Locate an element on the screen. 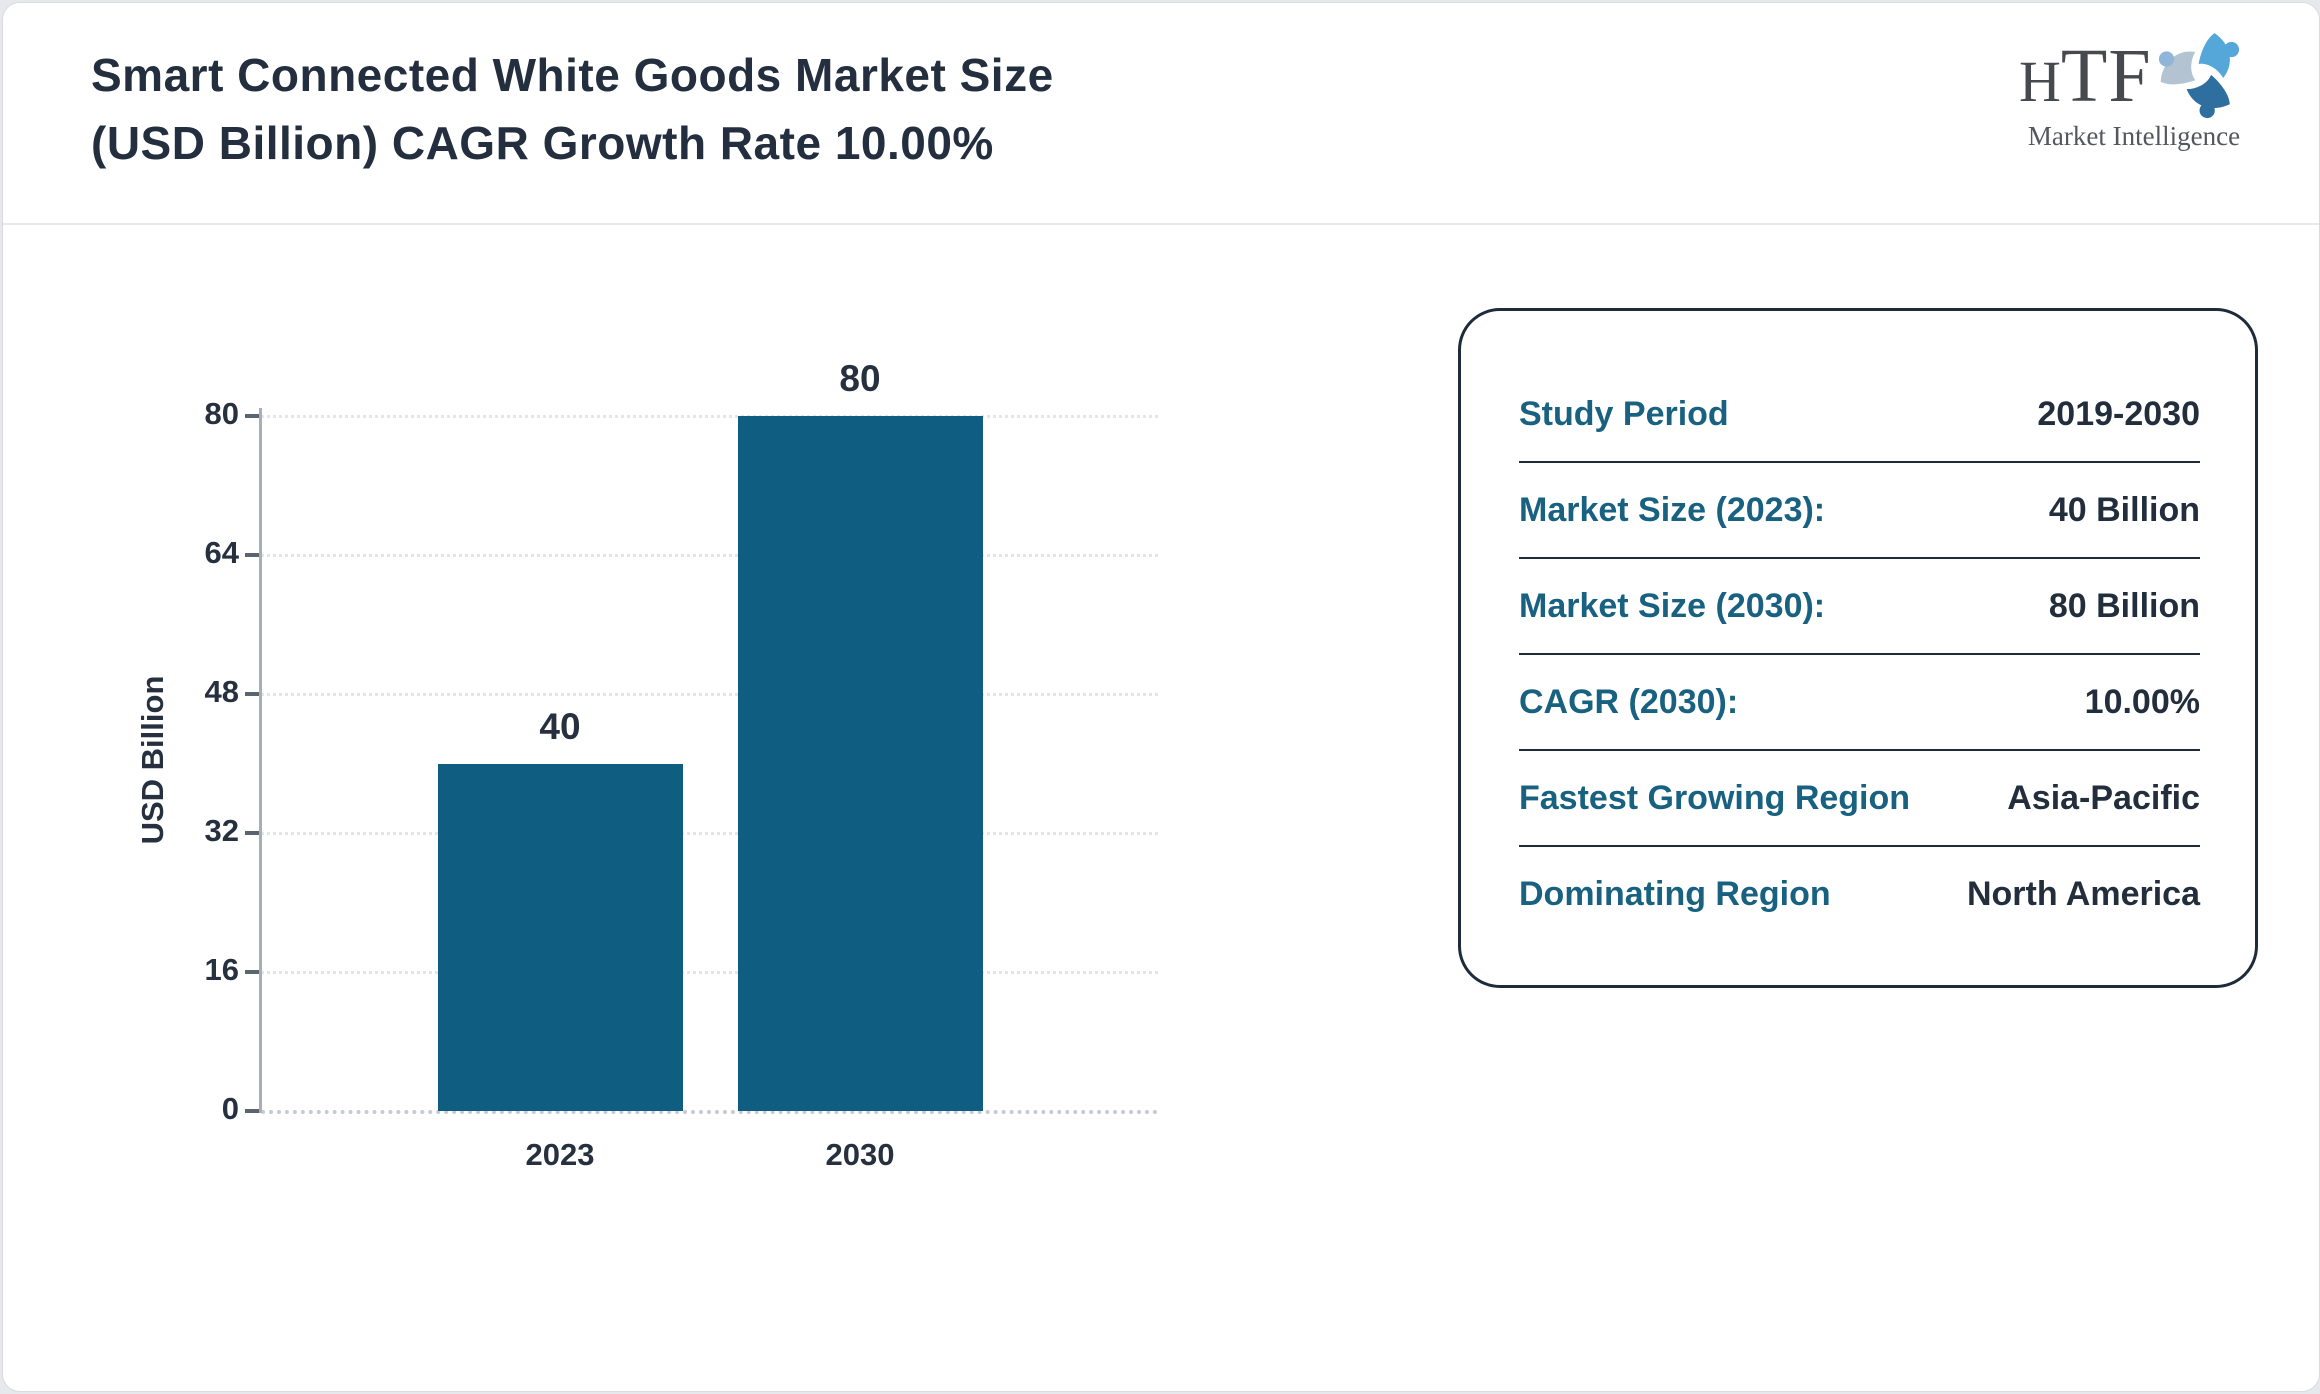 The image size is (2320, 1394). bar-value-2030: 80 is located at coordinates (860, 378).